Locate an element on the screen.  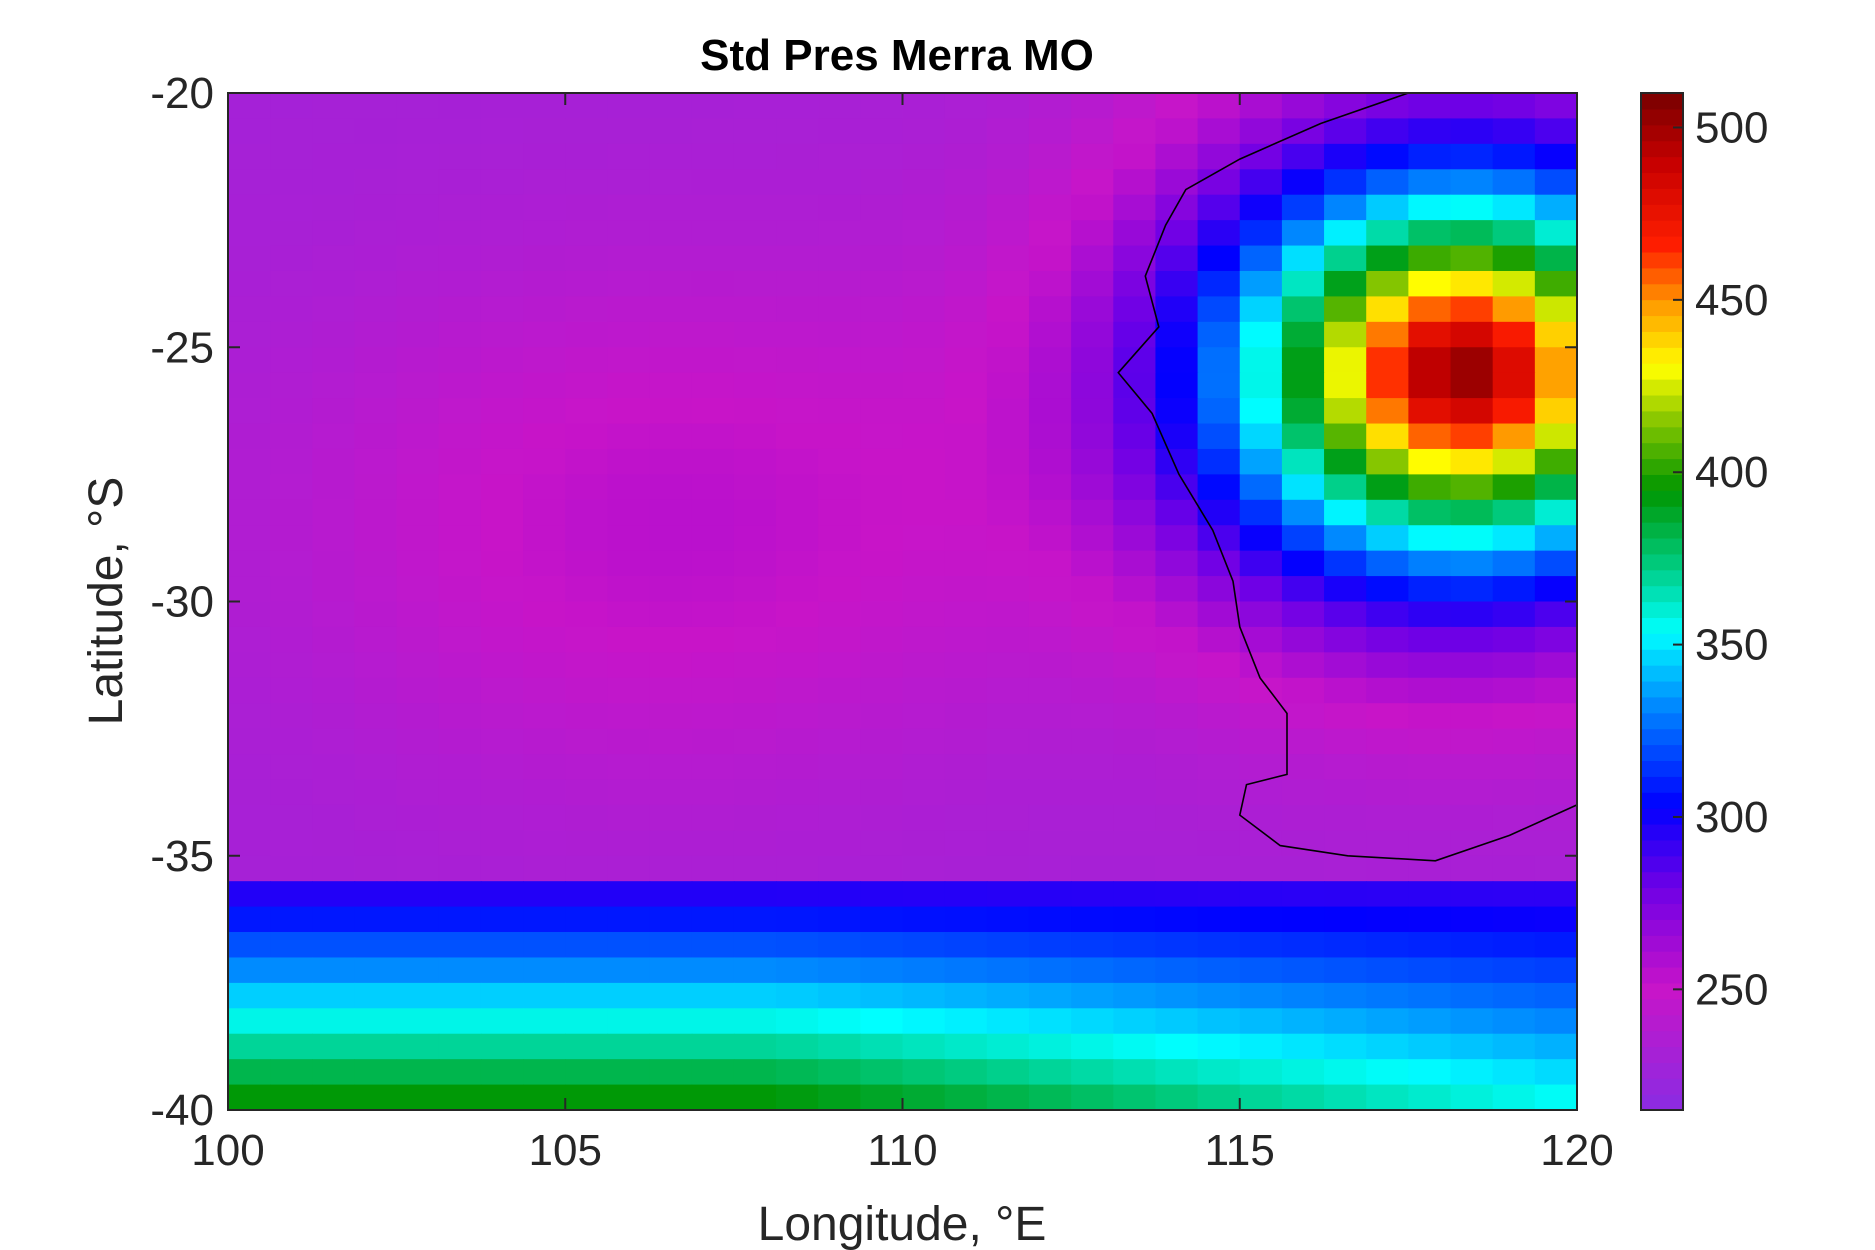
y-tick-label: -25 is located at coordinates (182, 347).